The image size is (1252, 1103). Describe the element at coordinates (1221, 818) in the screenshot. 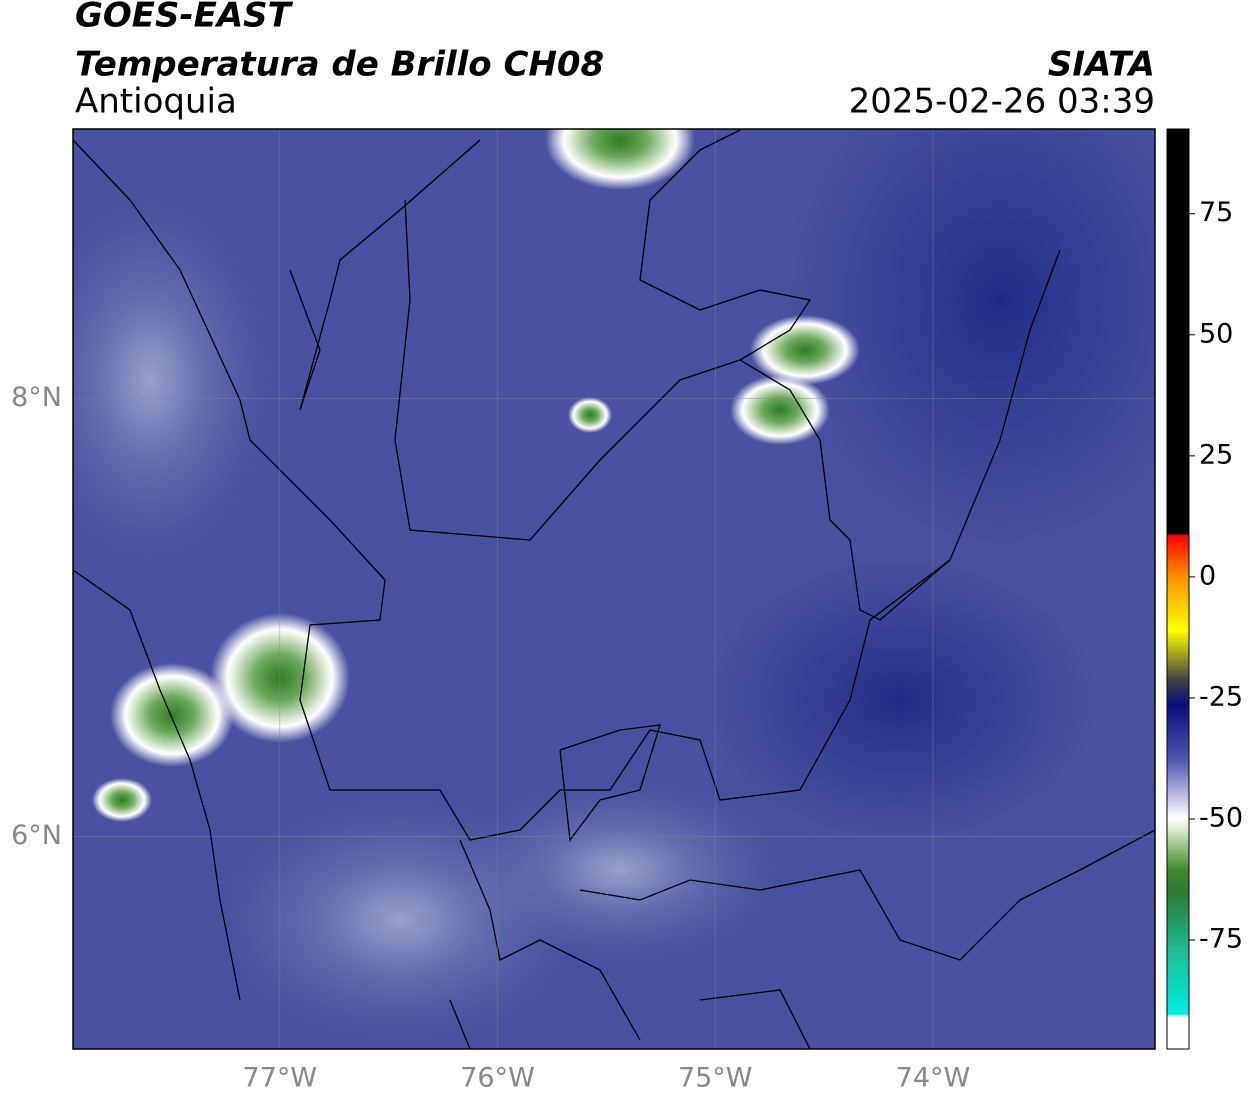

I see `colorbar-tick-label: -50` at that location.